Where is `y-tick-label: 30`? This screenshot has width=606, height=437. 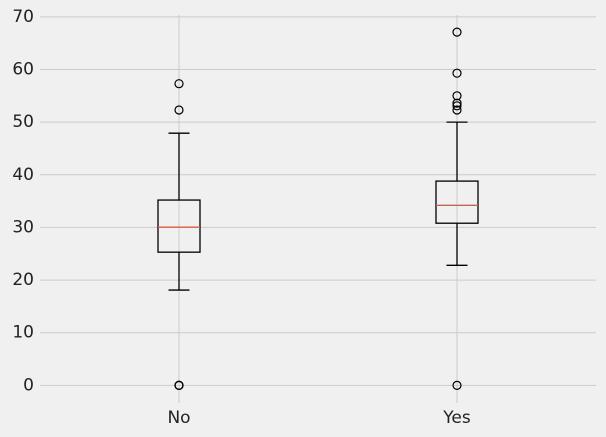
y-tick-label: 30 is located at coordinates (23, 227).